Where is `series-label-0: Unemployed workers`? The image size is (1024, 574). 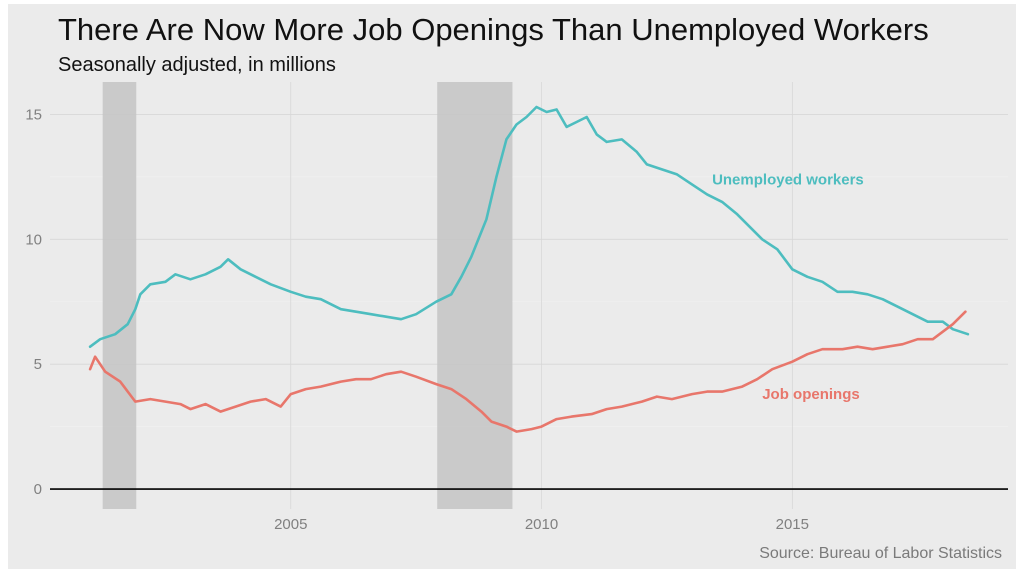
series-label-0: Unemployed workers is located at coordinates (788, 179).